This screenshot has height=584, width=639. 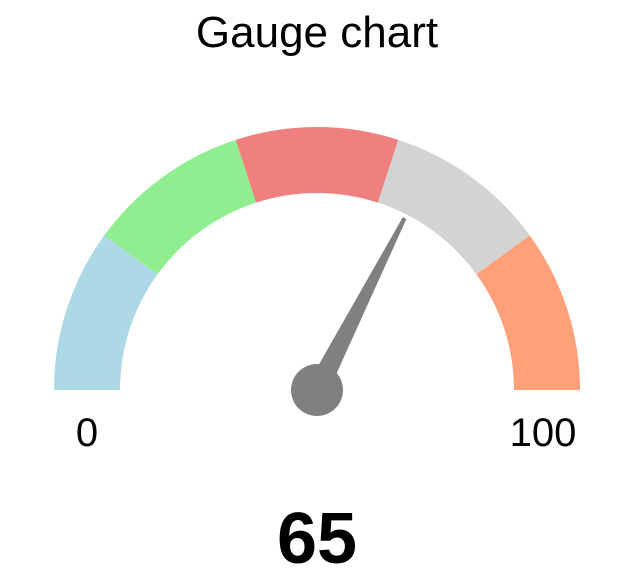 I want to click on gauge-needle, so click(x=357, y=306).